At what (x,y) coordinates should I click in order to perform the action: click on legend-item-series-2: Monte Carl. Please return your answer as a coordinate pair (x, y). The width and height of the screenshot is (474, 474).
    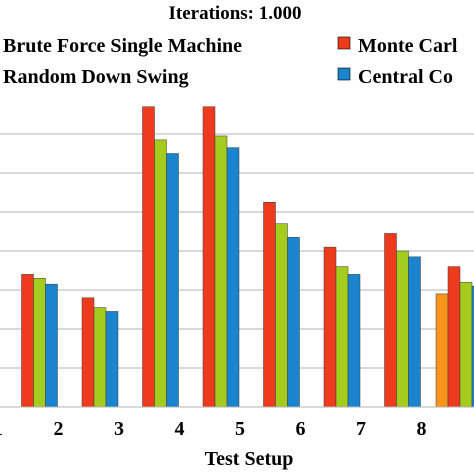
    Looking at the image, I should click on (397, 46).